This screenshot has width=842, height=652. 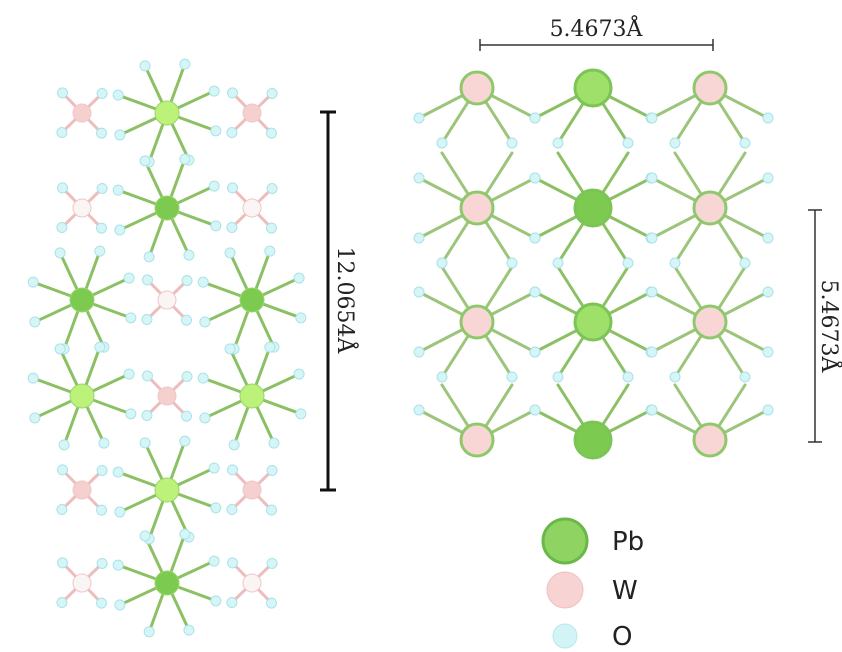 What do you see at coordinates (565, 590) in the screenshot?
I see `legend-w` at bounding box center [565, 590].